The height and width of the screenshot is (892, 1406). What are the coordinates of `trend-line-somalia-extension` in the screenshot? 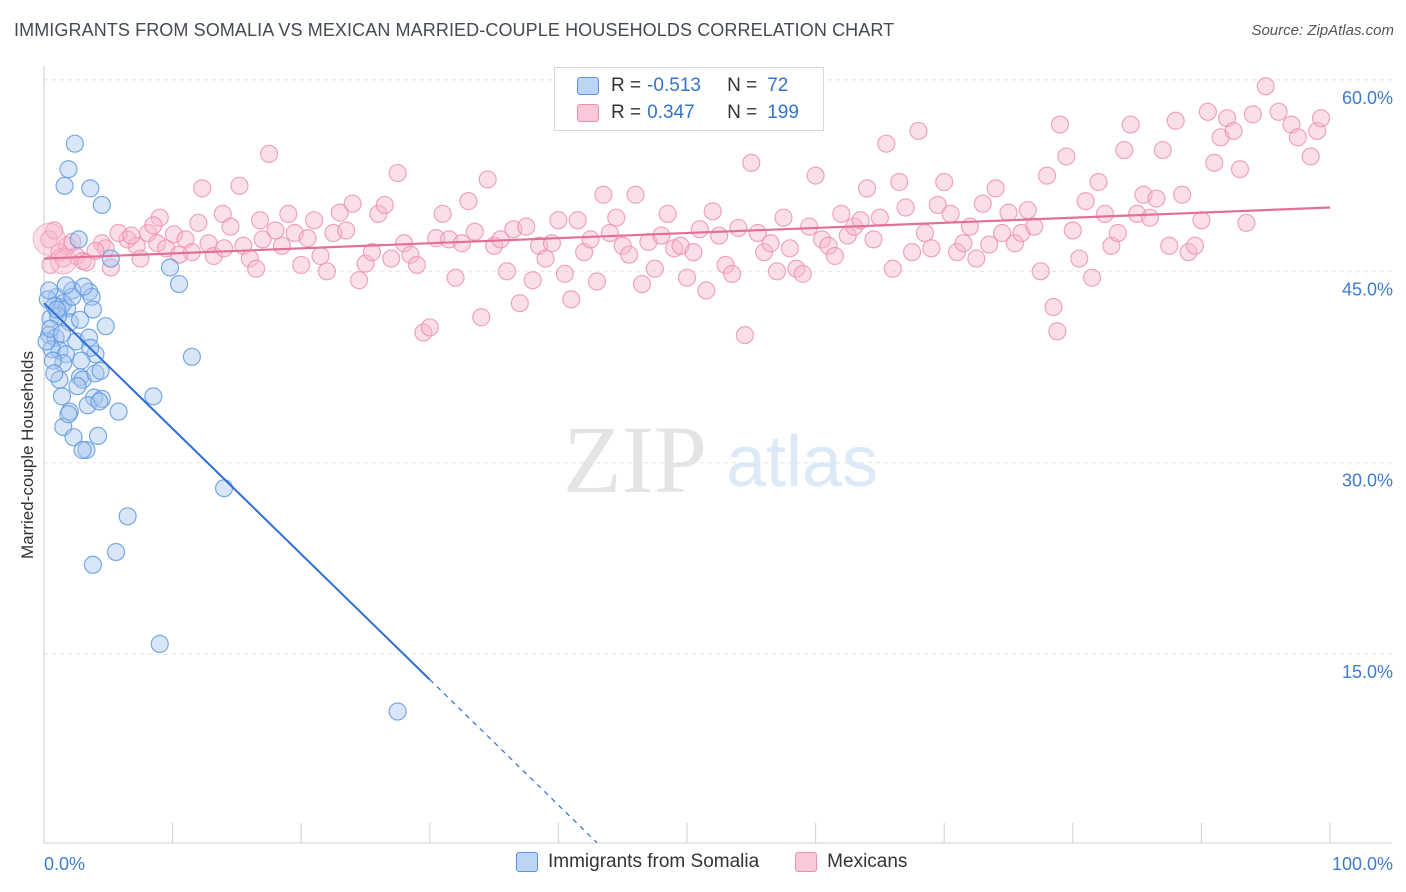 It's located at (513, 761).